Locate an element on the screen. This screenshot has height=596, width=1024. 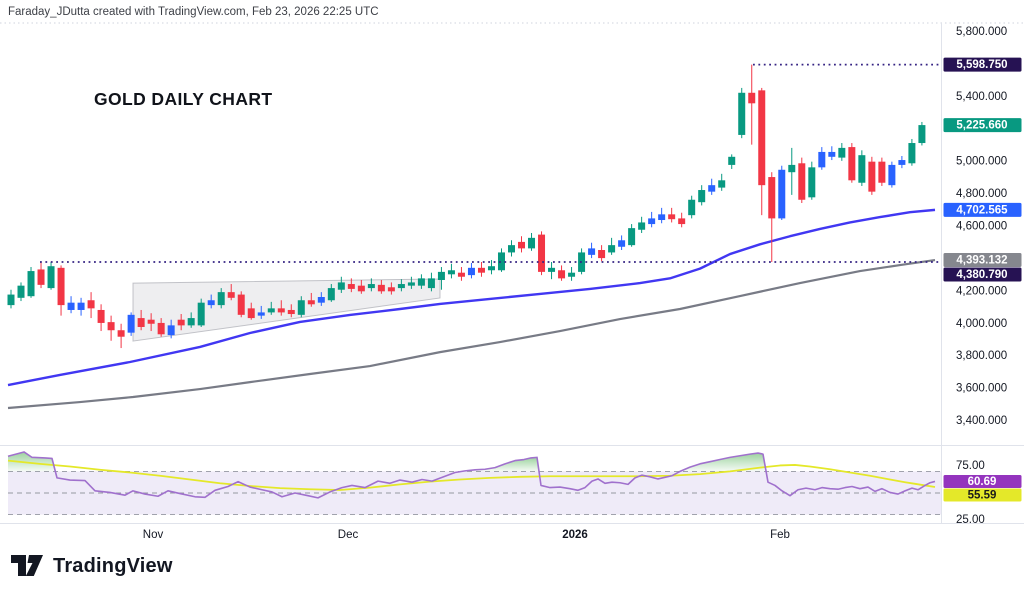
page-title: GOLD DAILY CHART is located at coordinates (183, 99).